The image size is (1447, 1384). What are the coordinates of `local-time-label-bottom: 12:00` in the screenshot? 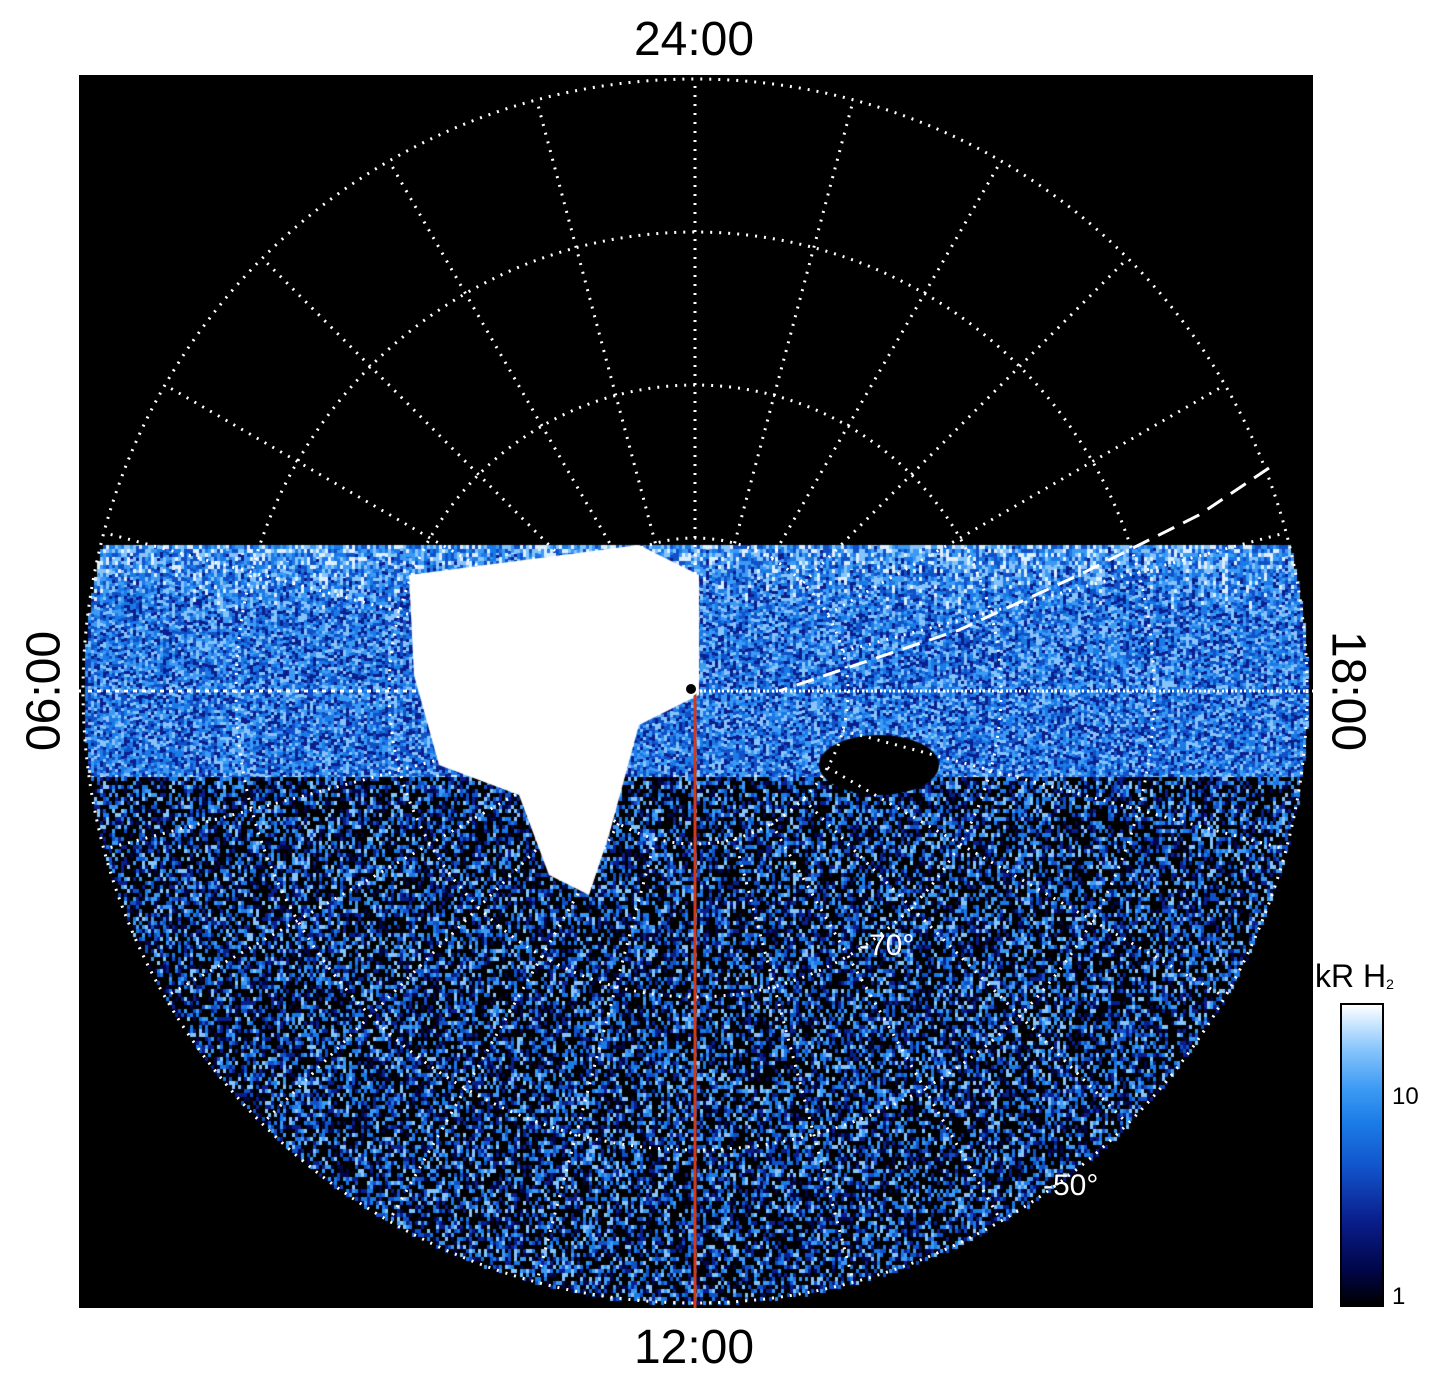 It's located at (694, 1347).